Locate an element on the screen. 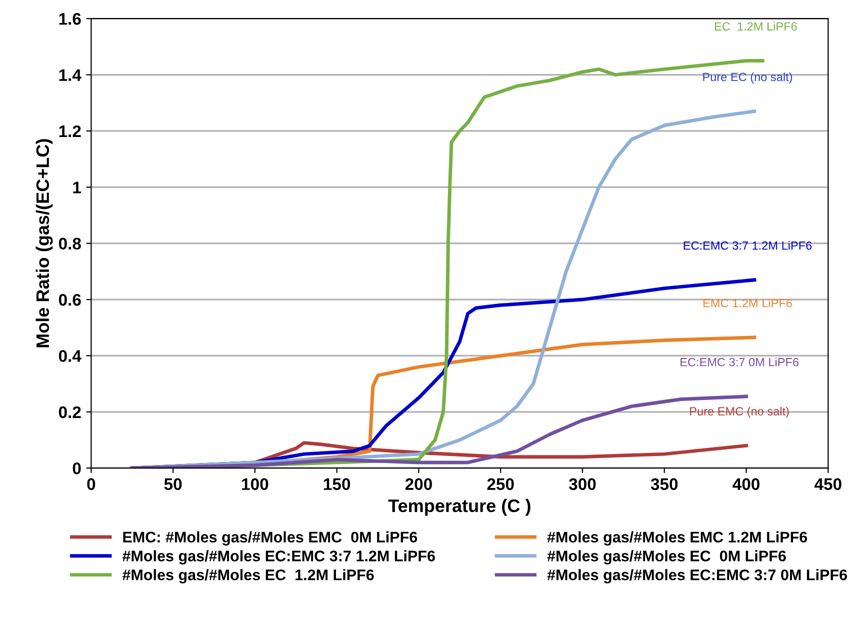 The image size is (852, 620). y-tick-label: 0.4 is located at coordinates (70, 356).